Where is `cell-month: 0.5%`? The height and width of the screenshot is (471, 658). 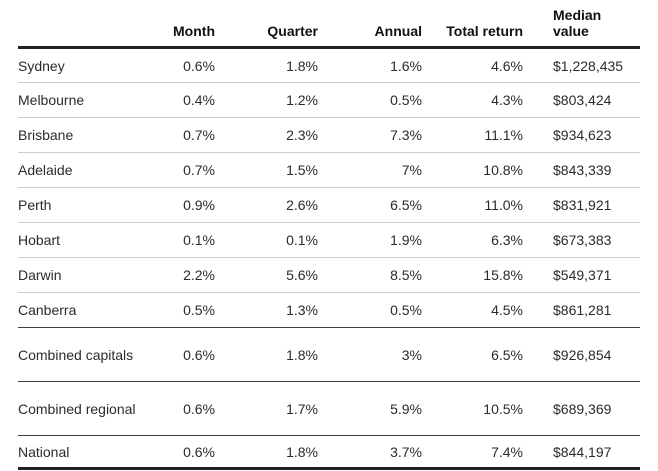
cell-month: 0.5% is located at coordinates (199, 310).